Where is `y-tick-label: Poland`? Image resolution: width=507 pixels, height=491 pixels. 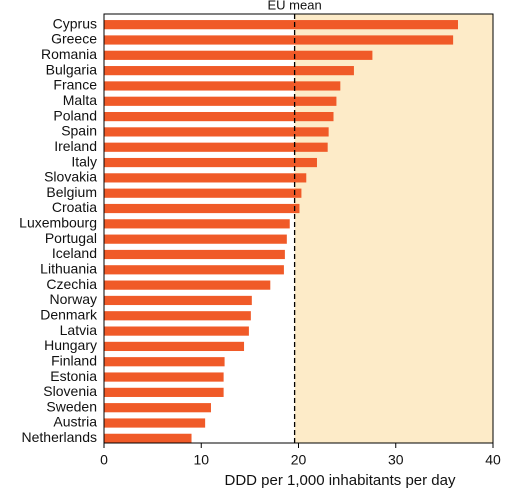
y-tick-label: Poland is located at coordinates (75, 115).